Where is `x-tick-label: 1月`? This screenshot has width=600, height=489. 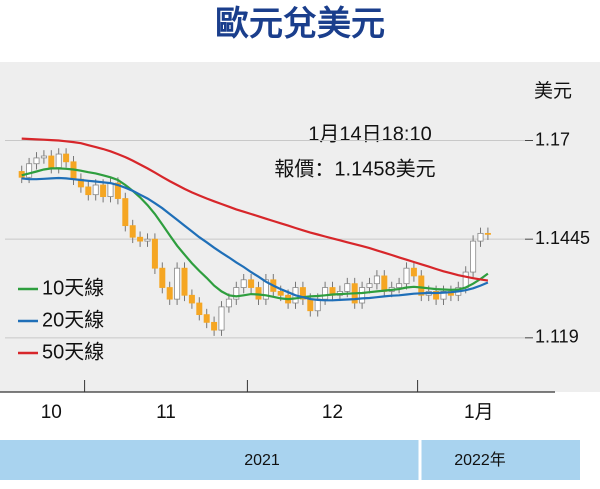
x-tick-label: 1月 is located at coordinates (479, 412).